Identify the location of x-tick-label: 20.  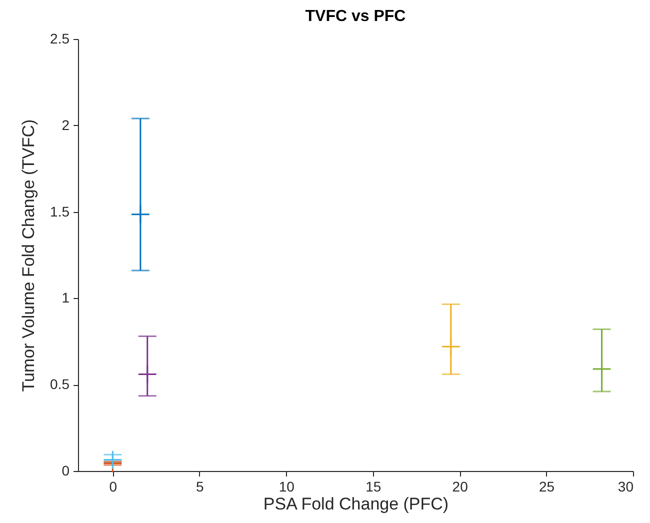
(460, 486).